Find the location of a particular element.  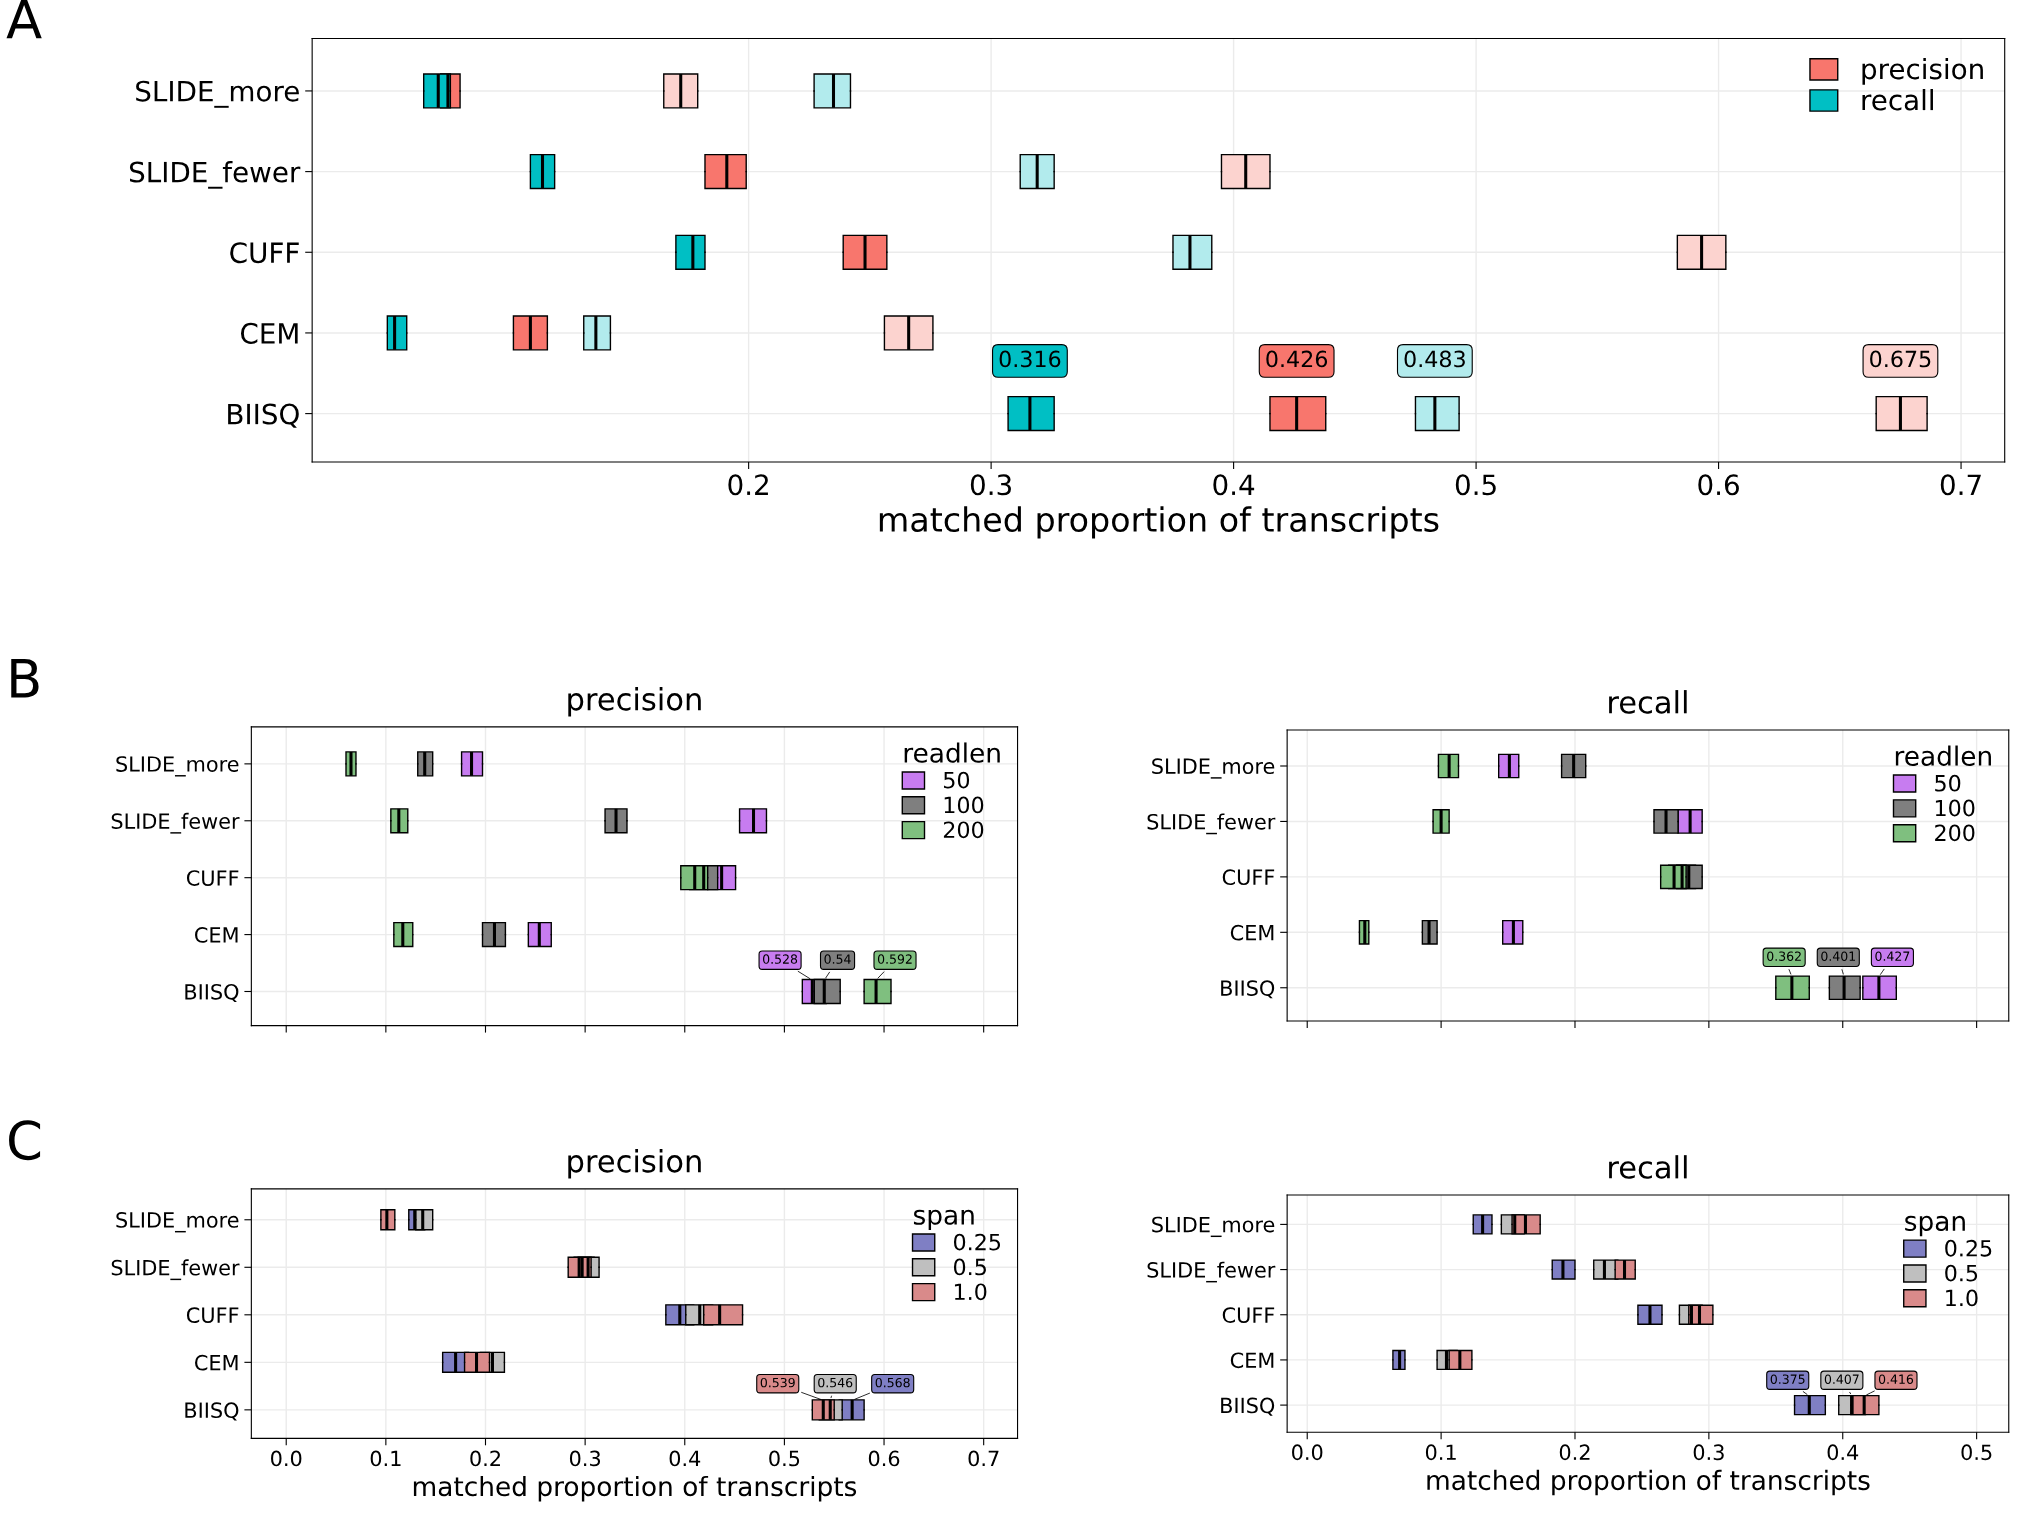

annotation: 0.483 is located at coordinates (1434, 359).